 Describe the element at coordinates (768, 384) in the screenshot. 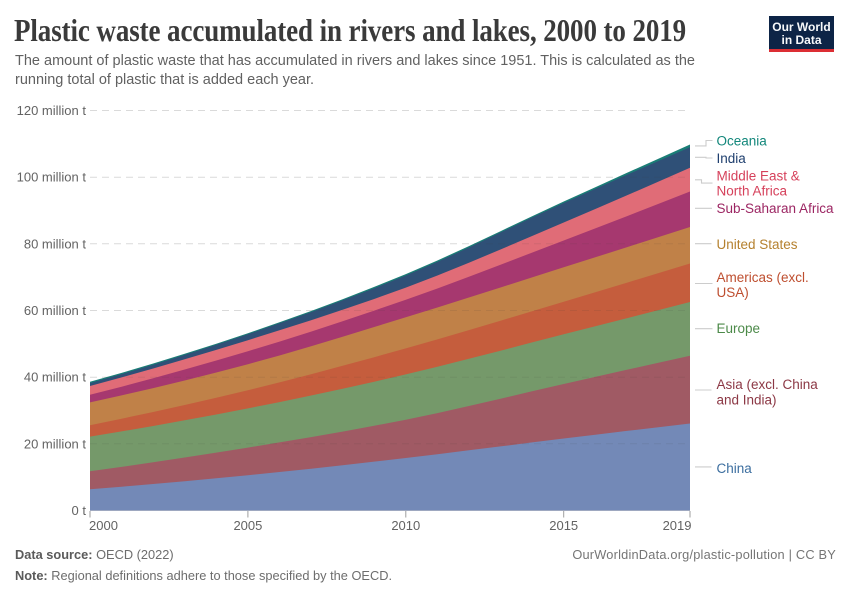

I see `svg-text: Asia (excl. China` at that location.